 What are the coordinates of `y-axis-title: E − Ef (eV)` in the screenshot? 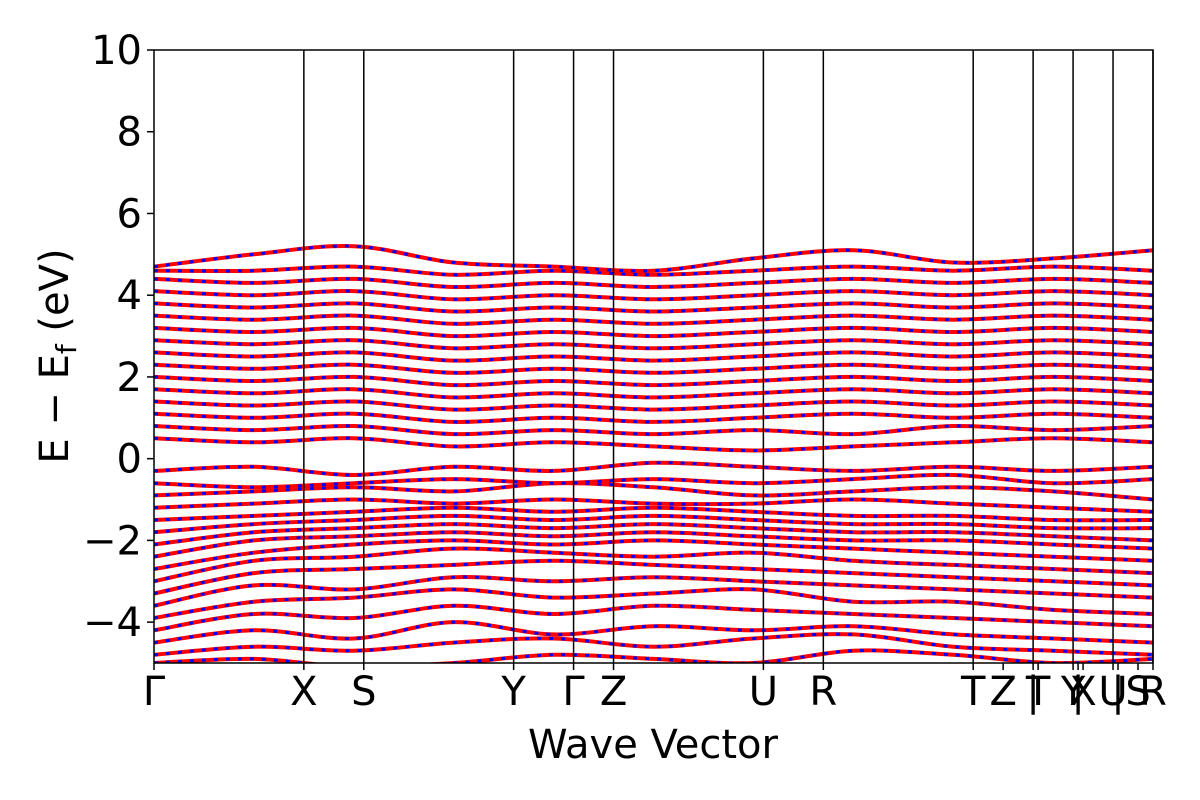 It's located at (57, 355).